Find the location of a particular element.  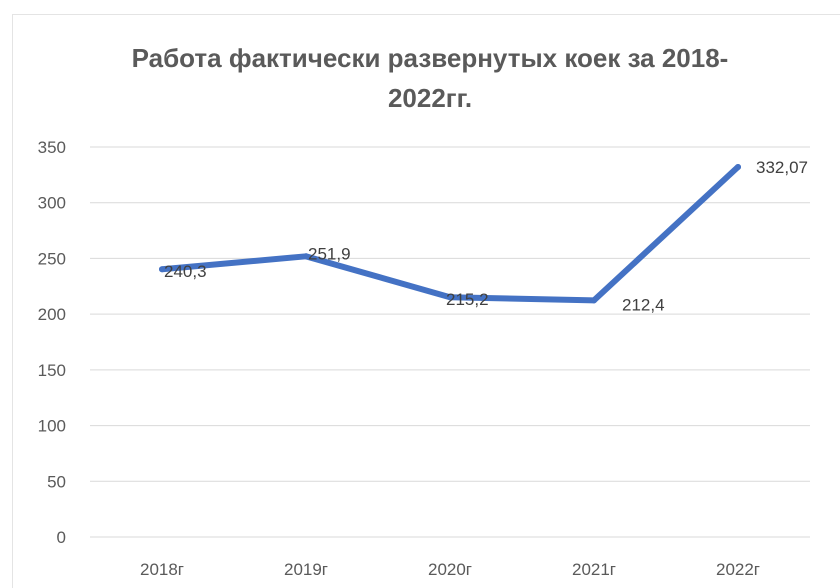

x-tick-label: 2021г is located at coordinates (594, 569).